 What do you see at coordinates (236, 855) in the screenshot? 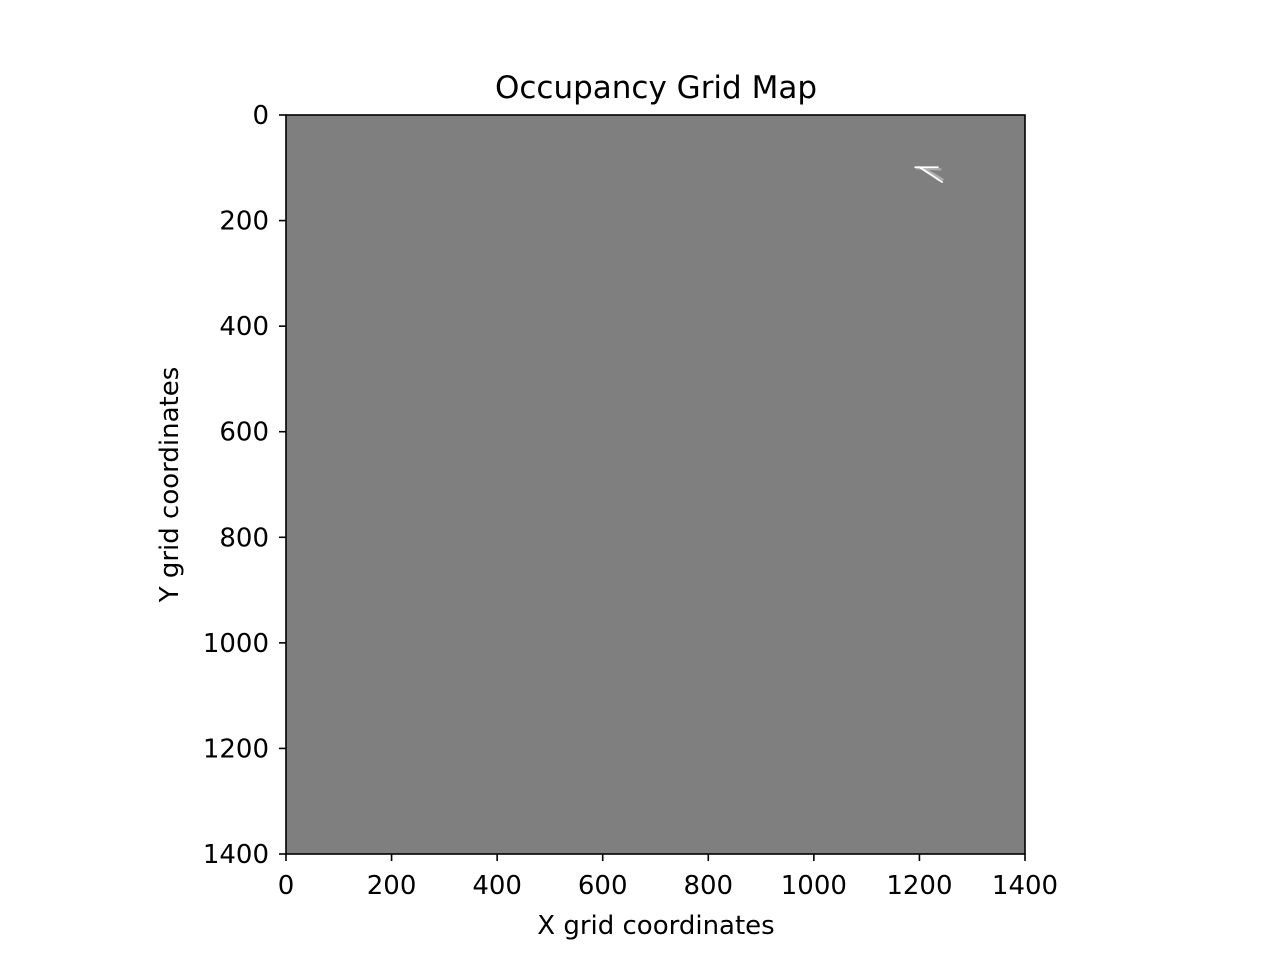
I see `y-tick-label: 1400` at bounding box center [236, 855].